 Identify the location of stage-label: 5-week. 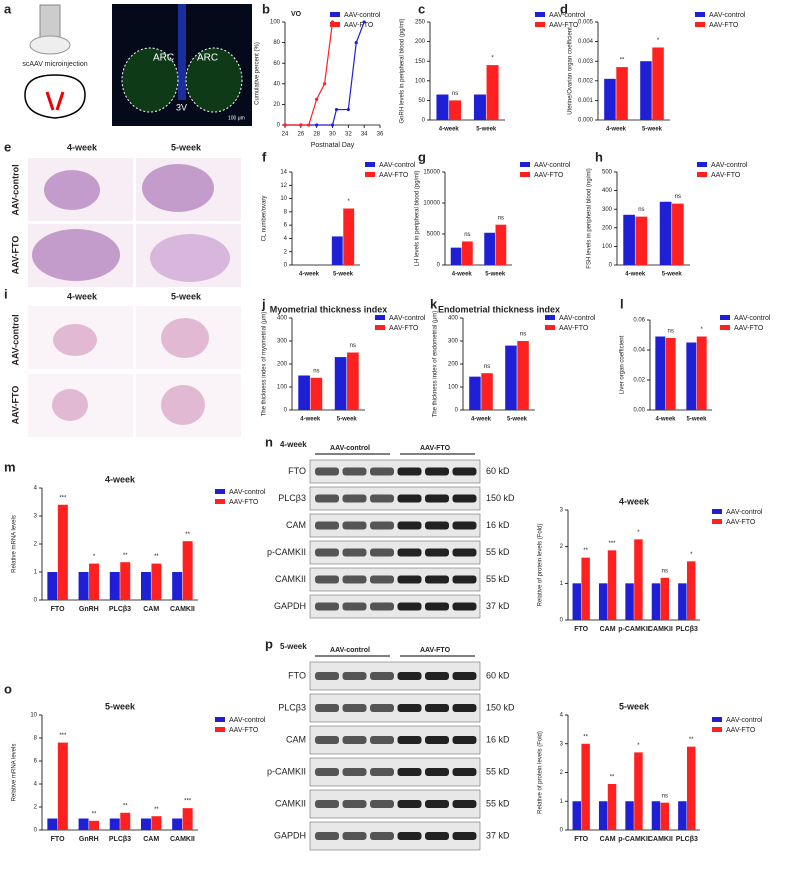
(293, 646).